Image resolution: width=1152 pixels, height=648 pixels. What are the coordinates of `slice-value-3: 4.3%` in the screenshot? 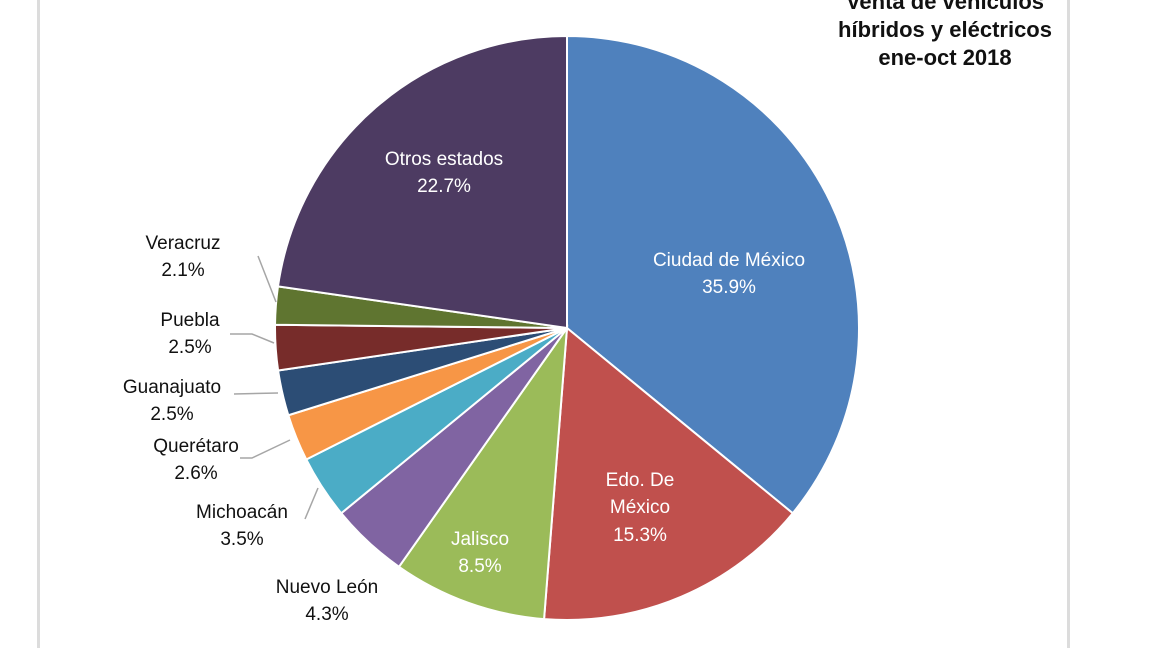 It's located at (326, 614).